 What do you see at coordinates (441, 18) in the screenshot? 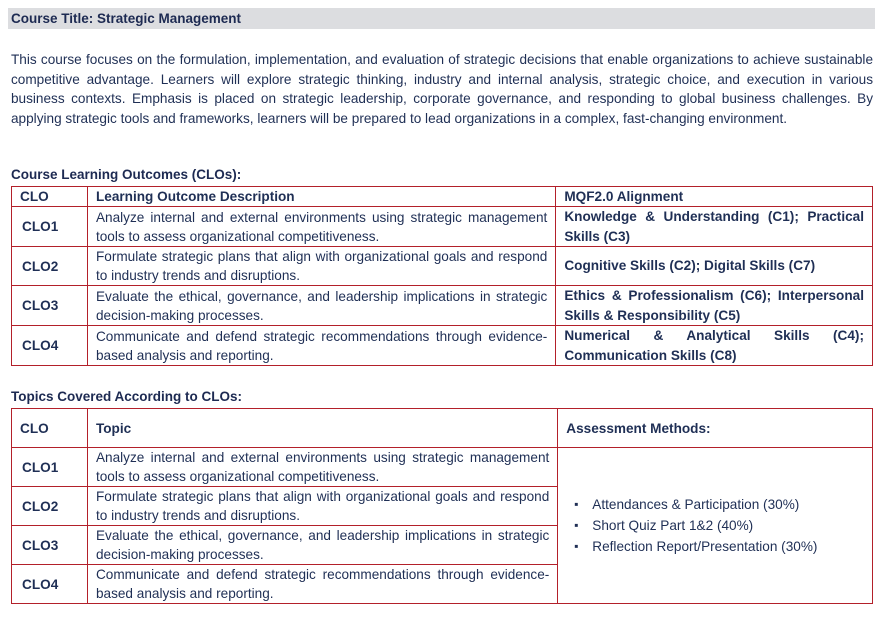
I see `course-title: Course Title: Strategic Management` at bounding box center [441, 18].